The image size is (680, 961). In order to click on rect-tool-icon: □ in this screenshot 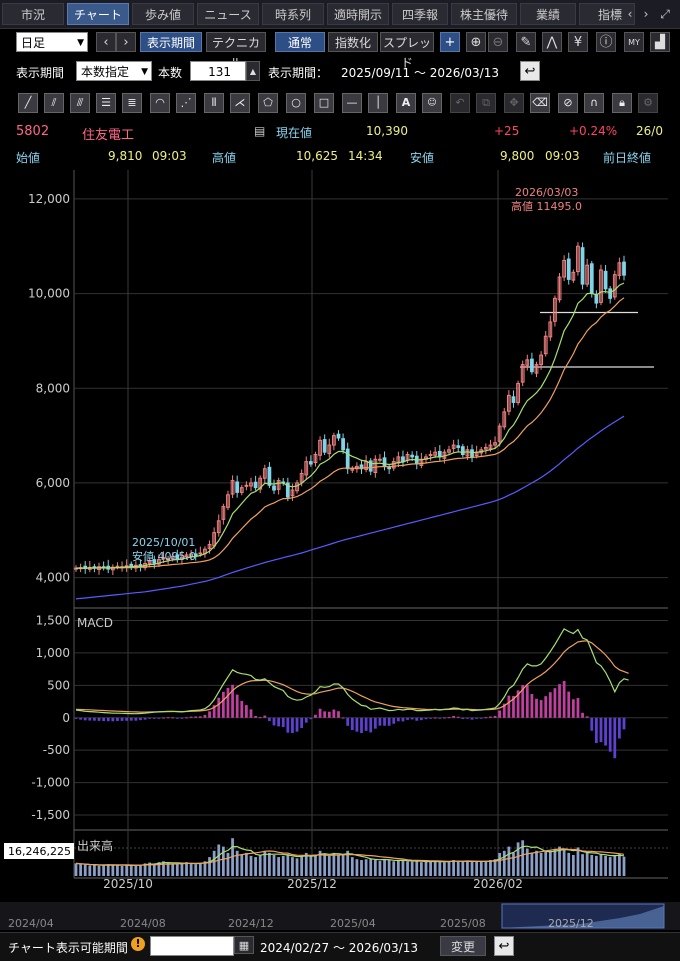, I will do `click(324, 103)`.